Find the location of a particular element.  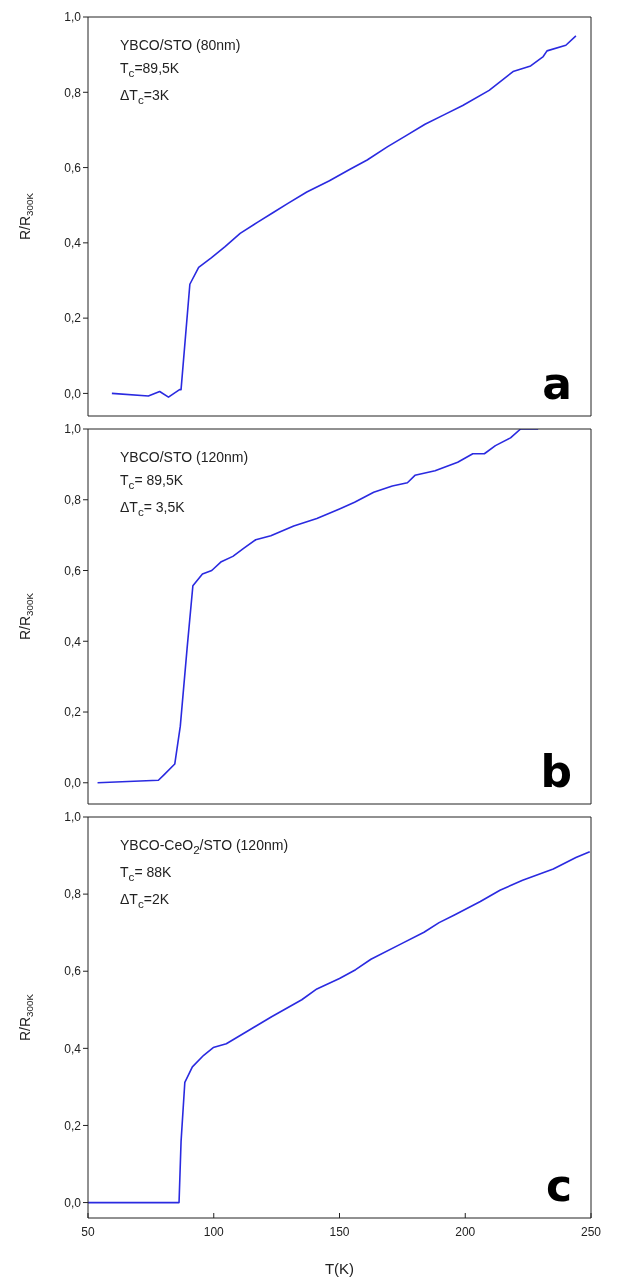

annotation: T$_{c}$=89,5K is located at coordinates (150, 70).